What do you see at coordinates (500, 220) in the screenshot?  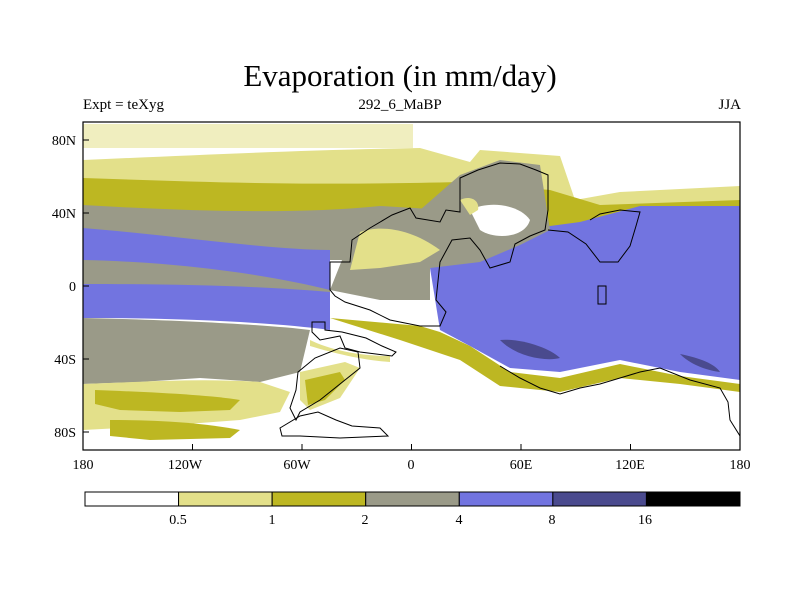 I see `inland-white-sea` at bounding box center [500, 220].